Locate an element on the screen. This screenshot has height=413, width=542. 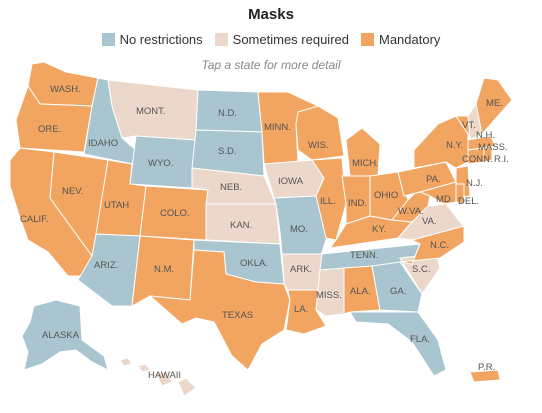
label-wi: WIS. is located at coordinates (318, 145).